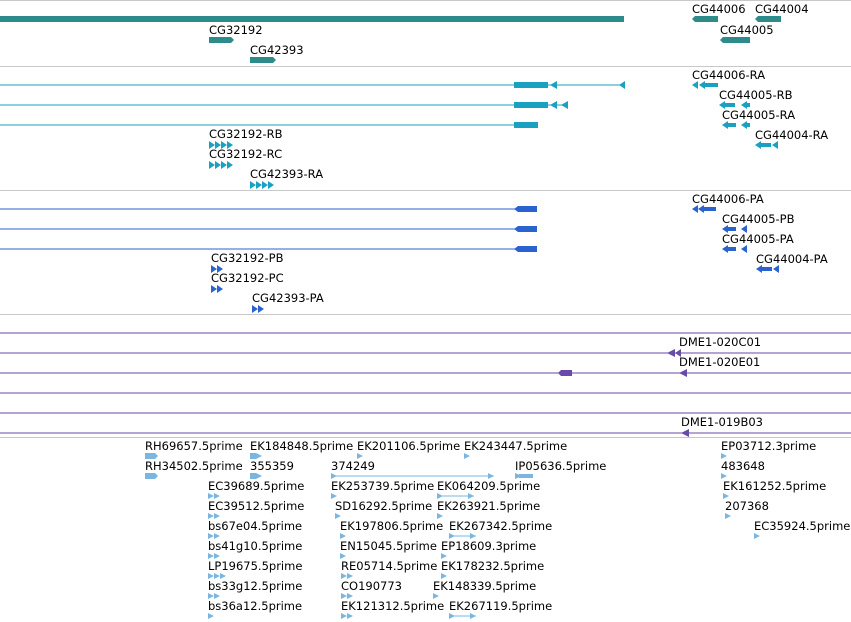 This screenshot has height=622, width=851. I want to click on gene-CG42393, so click(263, 60).